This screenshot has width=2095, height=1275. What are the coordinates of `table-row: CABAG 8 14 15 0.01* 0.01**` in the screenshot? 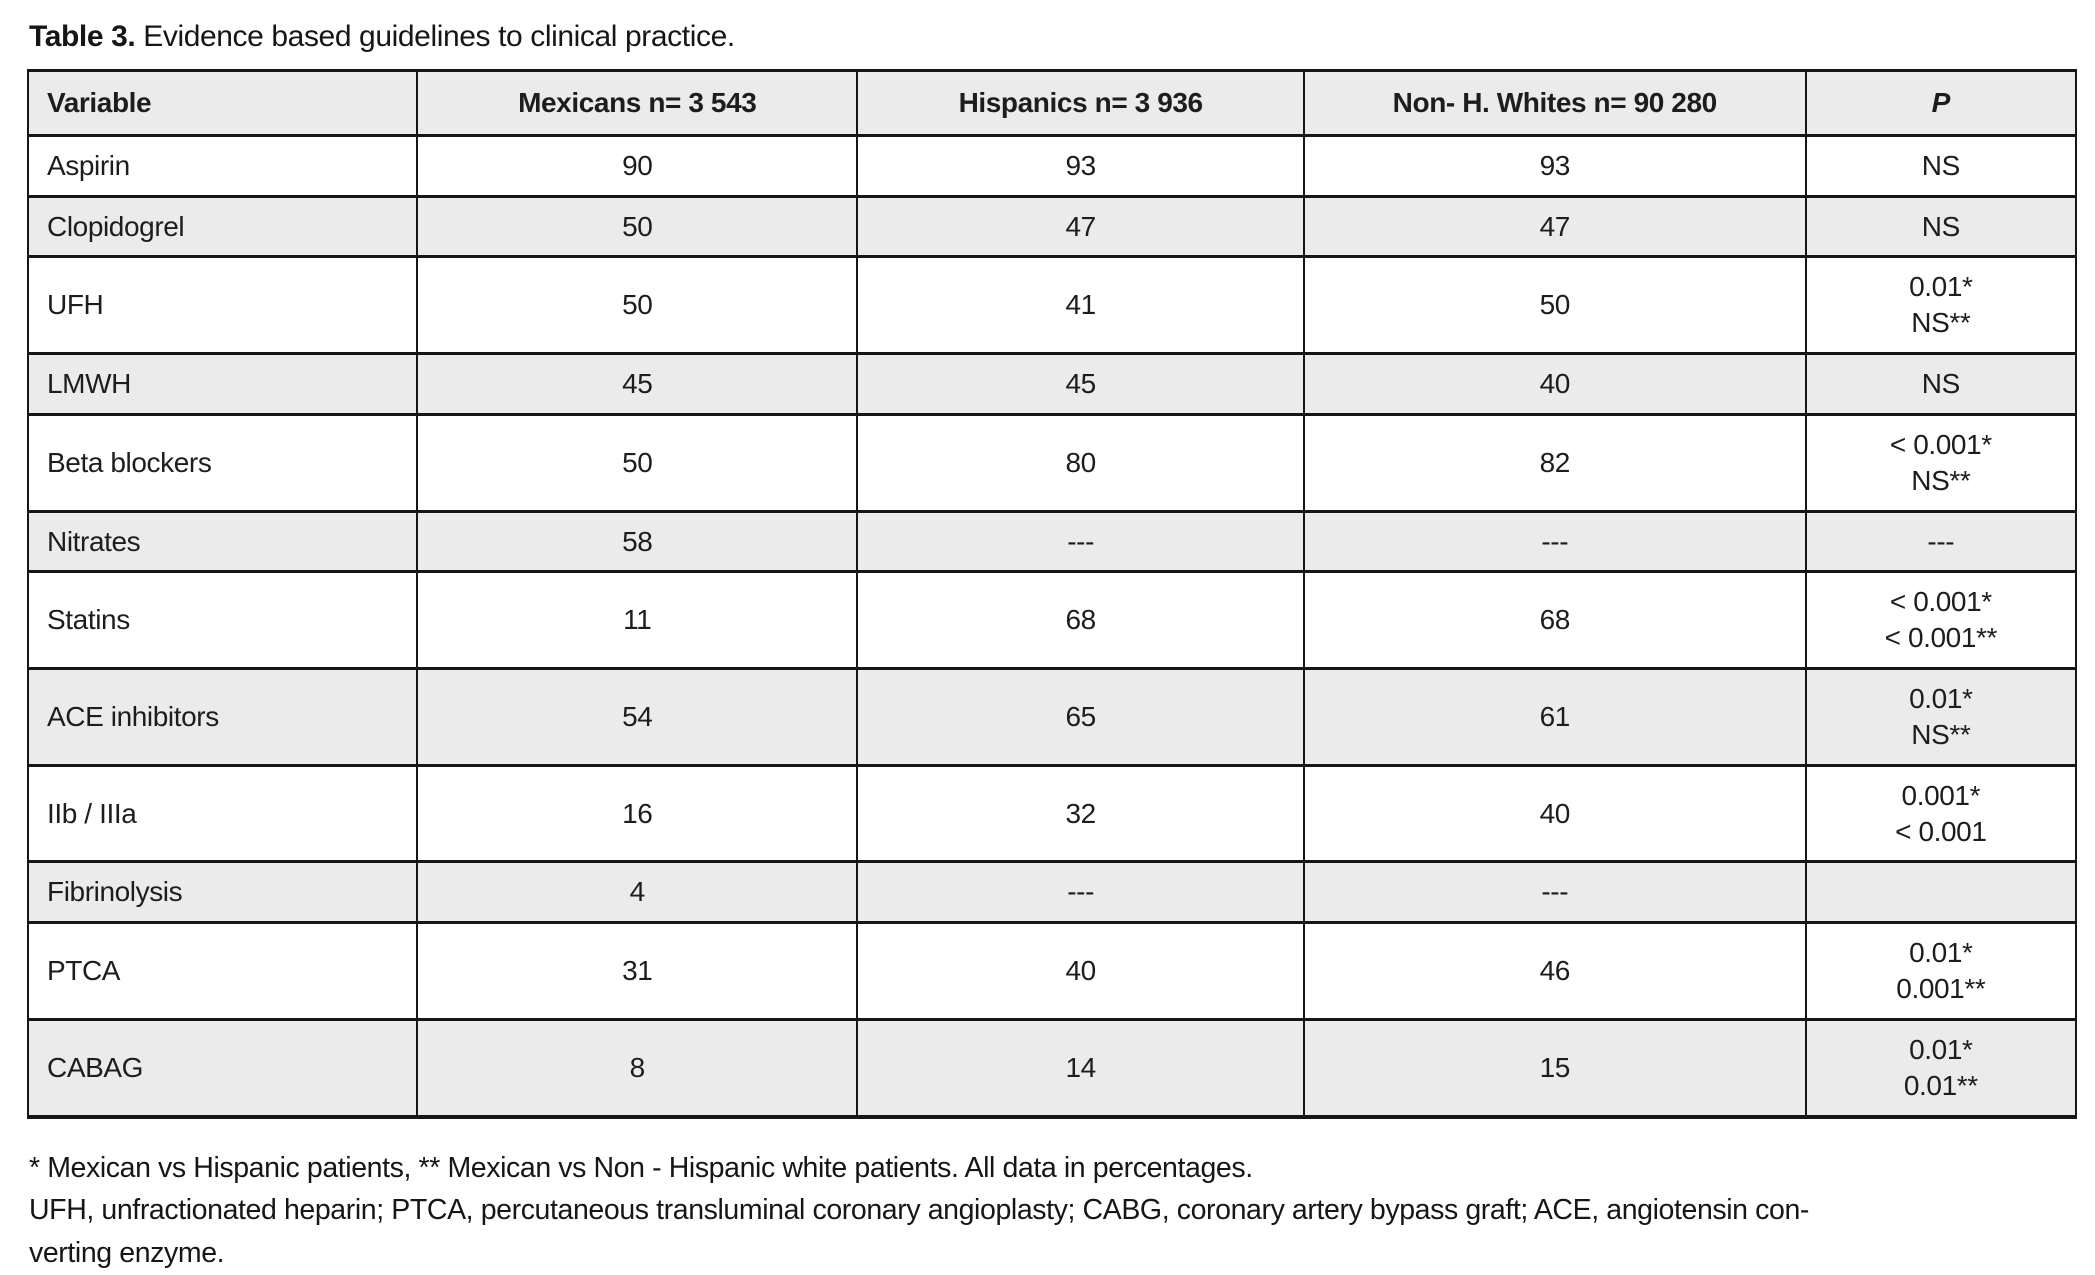 It's located at (1052, 1068).